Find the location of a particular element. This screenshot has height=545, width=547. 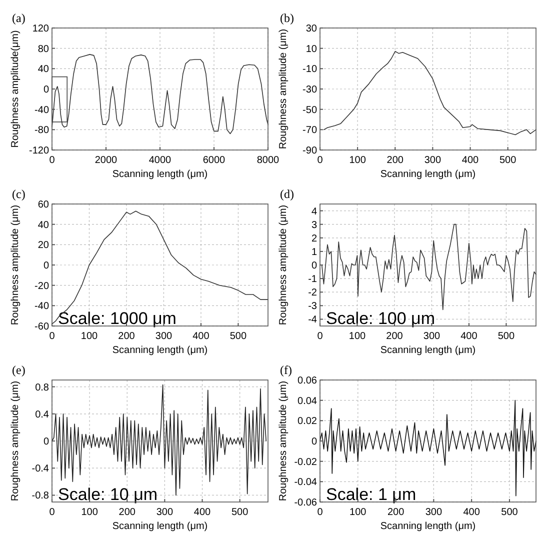

x-tick-label: 4000 is located at coordinates (160, 160).